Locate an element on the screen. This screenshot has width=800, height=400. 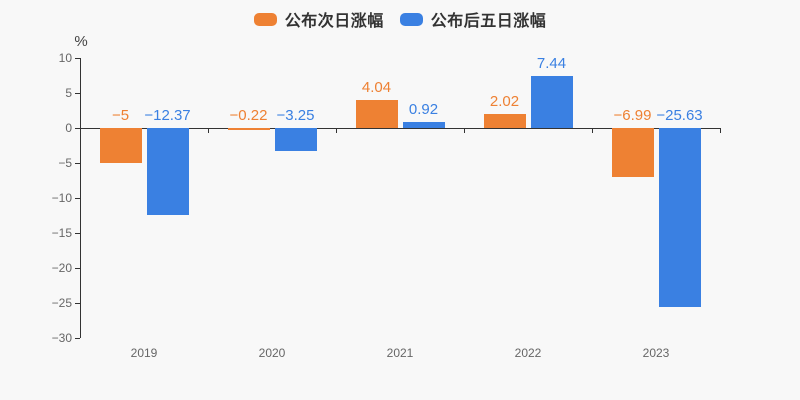
value-label-2022-series0: 2.02 is located at coordinates (504, 101).